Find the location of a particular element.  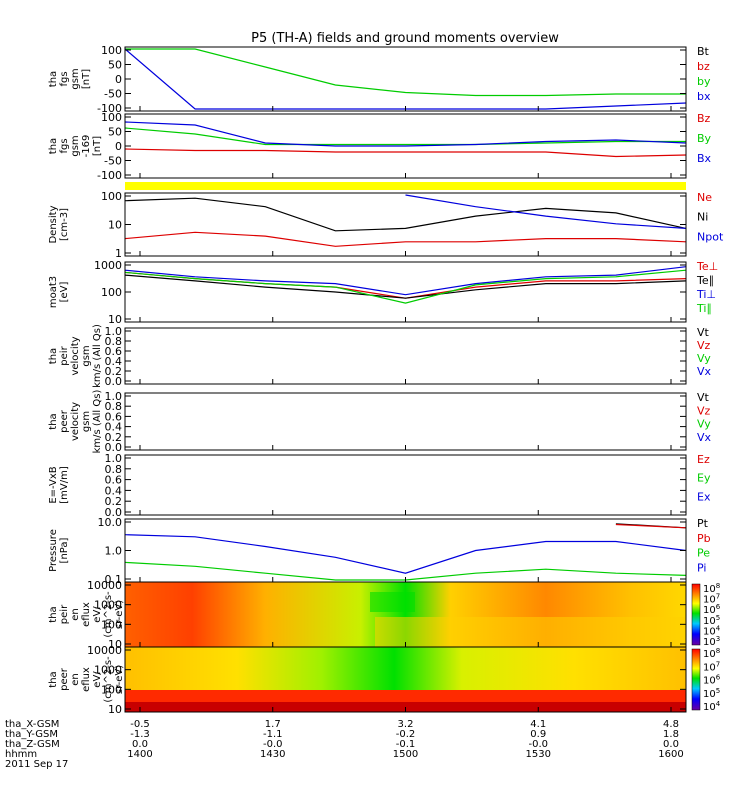

y-axis-label: [mV/m] is located at coordinates (64, 485).